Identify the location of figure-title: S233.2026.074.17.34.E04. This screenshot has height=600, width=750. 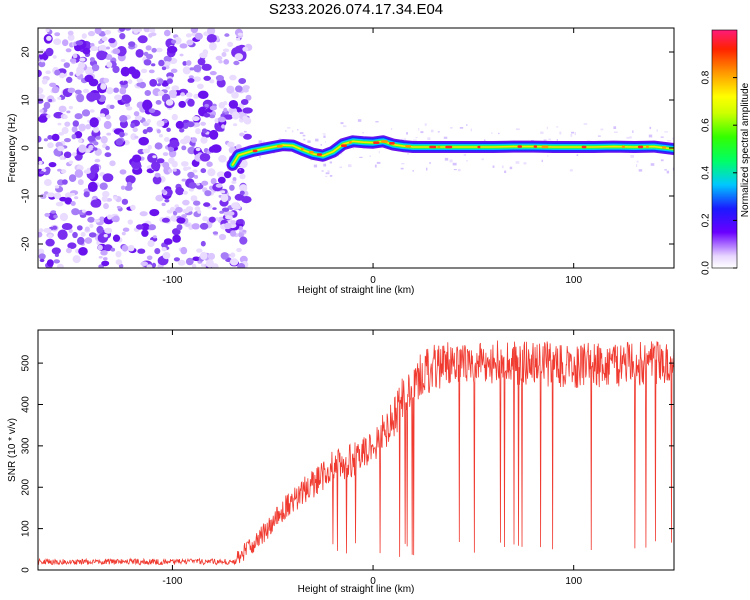
(356, 9).